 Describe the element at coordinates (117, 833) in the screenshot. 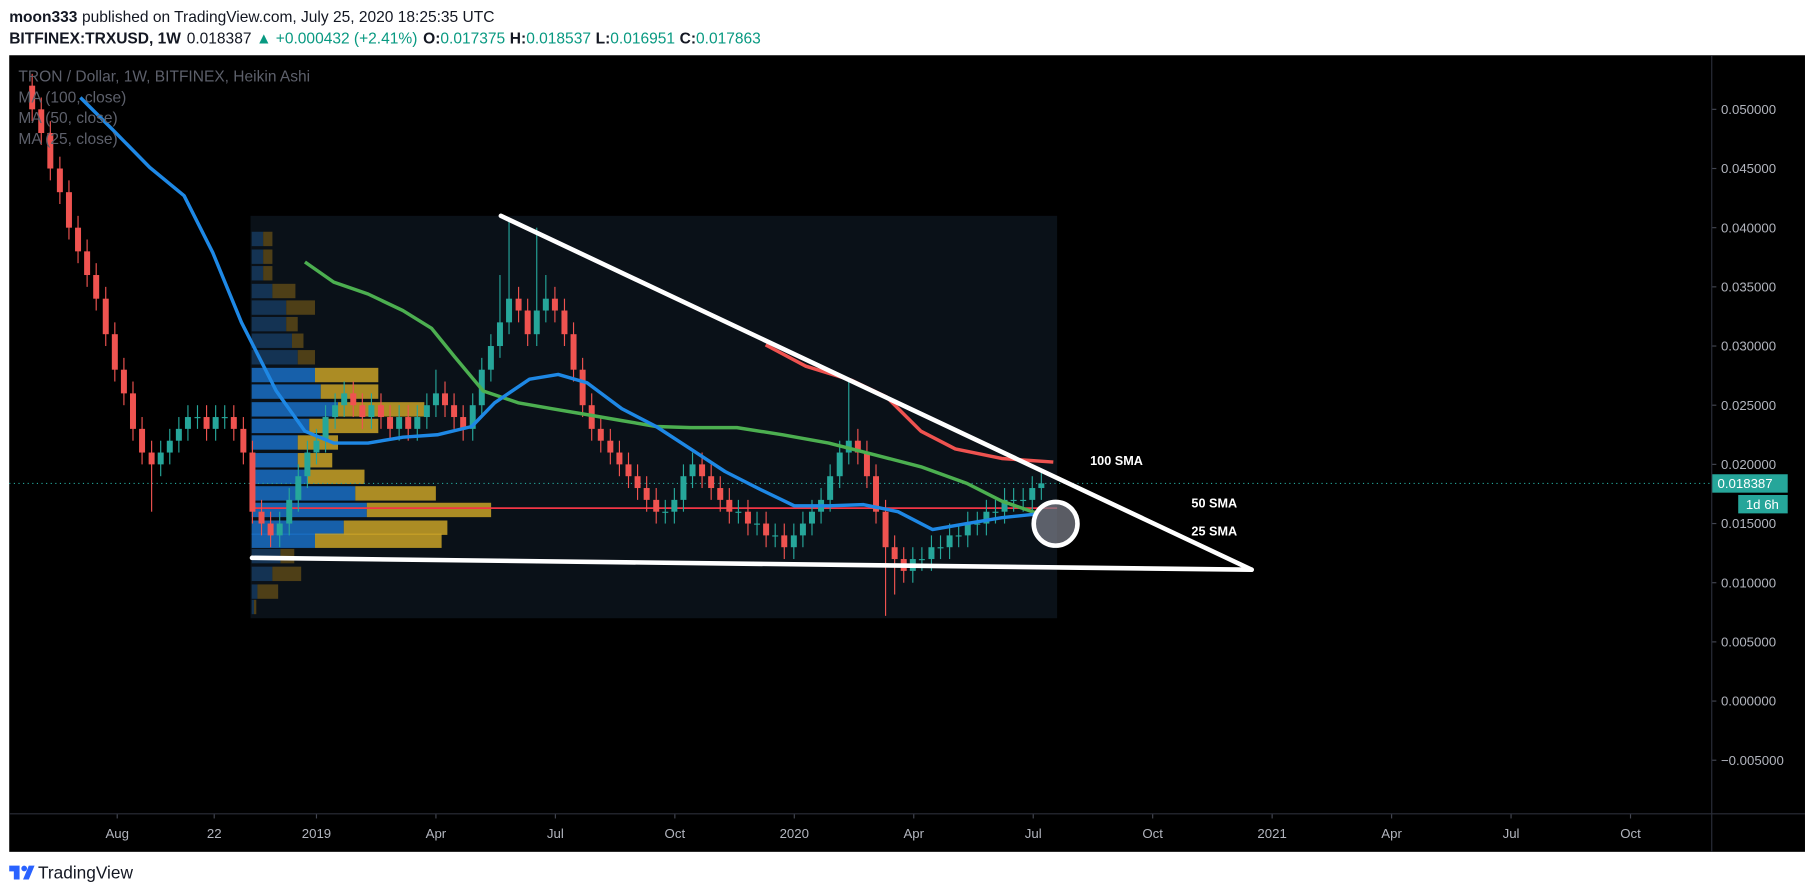

I see `x-tick-label: Aug` at that location.